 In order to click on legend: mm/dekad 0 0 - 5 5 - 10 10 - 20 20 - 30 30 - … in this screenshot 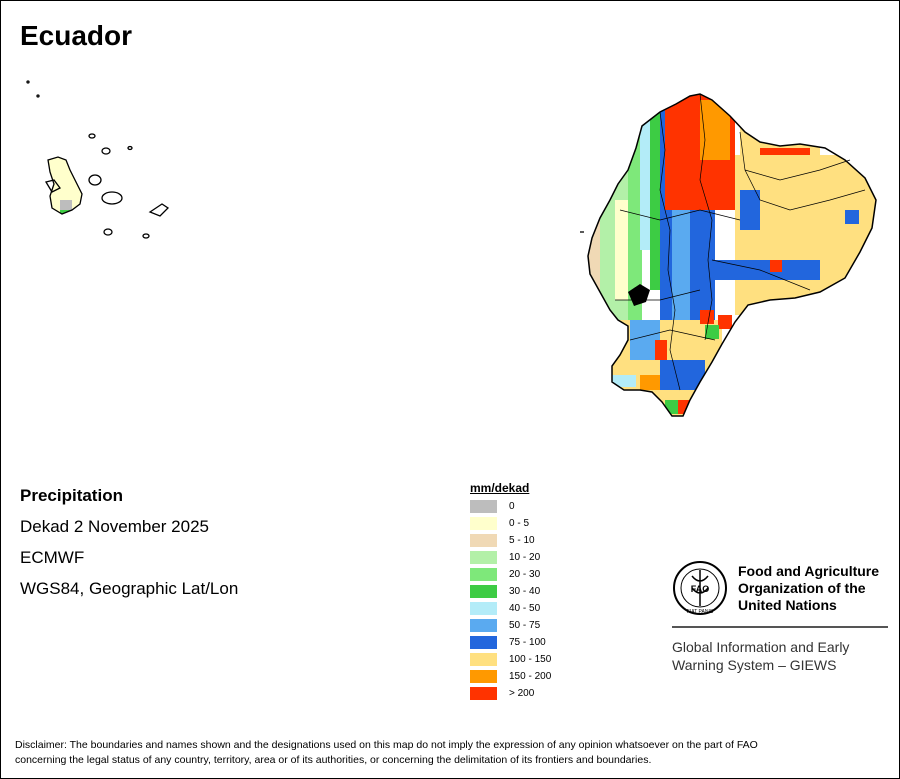, I will do `click(510, 591)`.